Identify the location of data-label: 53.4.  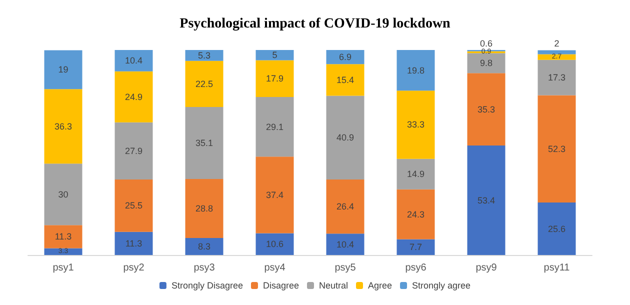
(486, 200).